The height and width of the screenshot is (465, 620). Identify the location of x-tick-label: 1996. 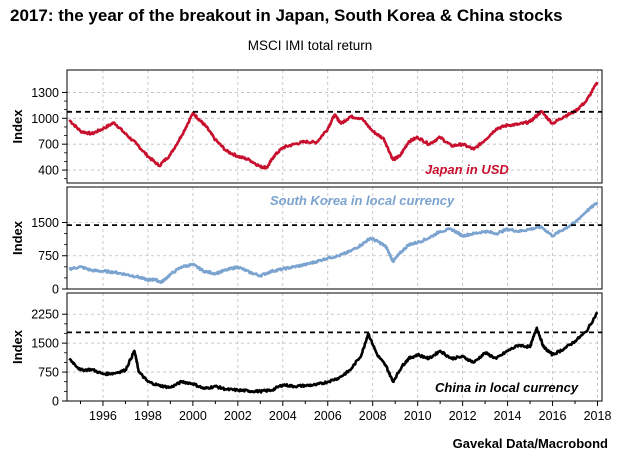
(103, 416).